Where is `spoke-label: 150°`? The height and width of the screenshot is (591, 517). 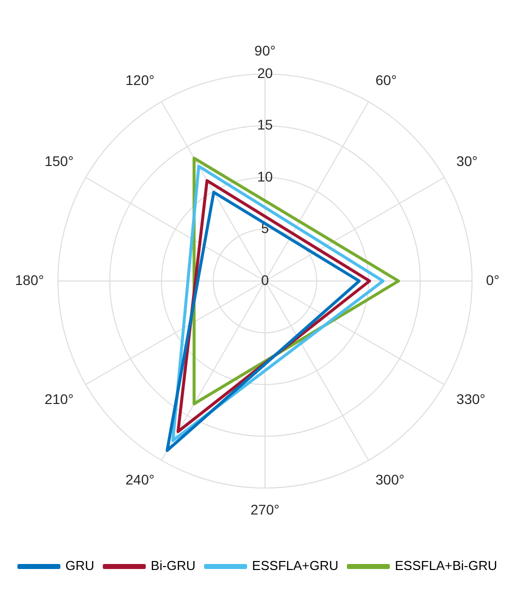 spoke-label: 150° is located at coordinates (59, 160).